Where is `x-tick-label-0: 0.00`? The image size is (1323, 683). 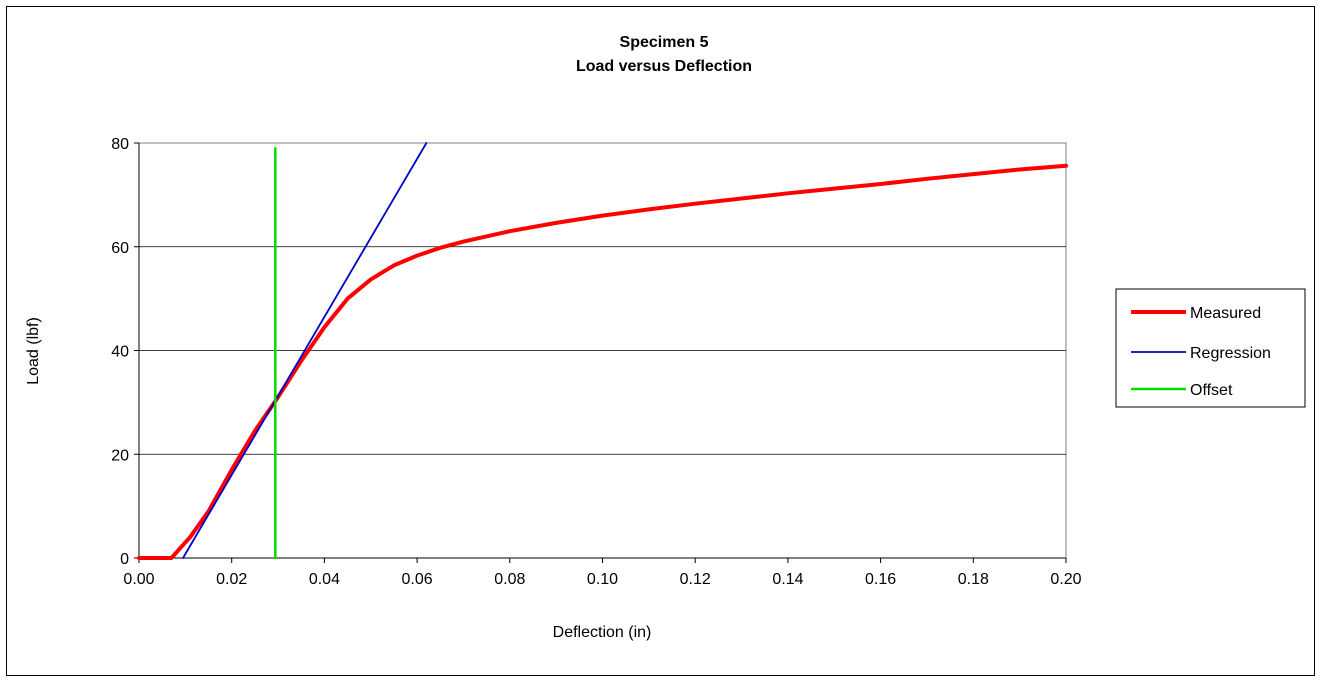
x-tick-label-0: 0.00 is located at coordinates (138, 579).